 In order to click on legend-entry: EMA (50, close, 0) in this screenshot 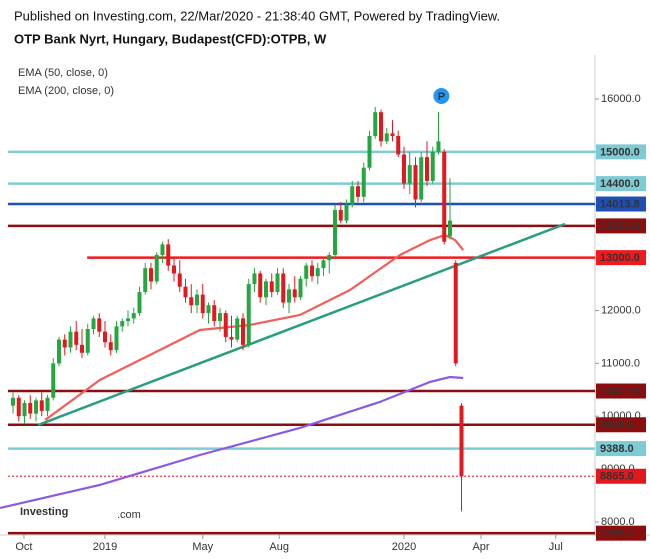, I will do `click(63, 73)`.